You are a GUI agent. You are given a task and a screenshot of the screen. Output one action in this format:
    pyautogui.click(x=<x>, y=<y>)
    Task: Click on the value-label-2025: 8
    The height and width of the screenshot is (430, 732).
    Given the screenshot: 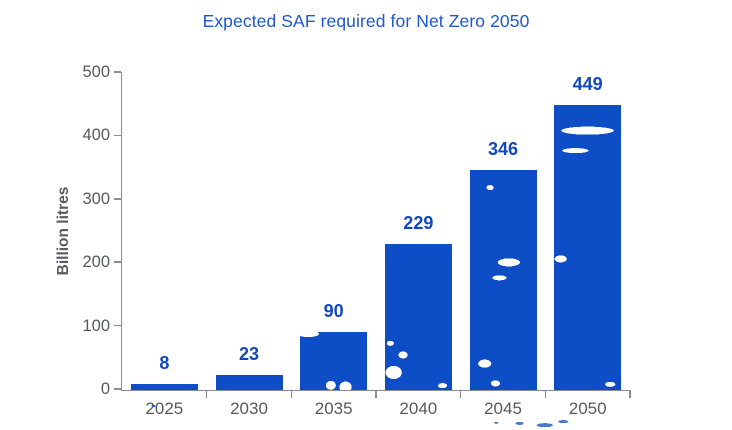 What is the action you would take?
    pyautogui.click(x=164, y=363)
    